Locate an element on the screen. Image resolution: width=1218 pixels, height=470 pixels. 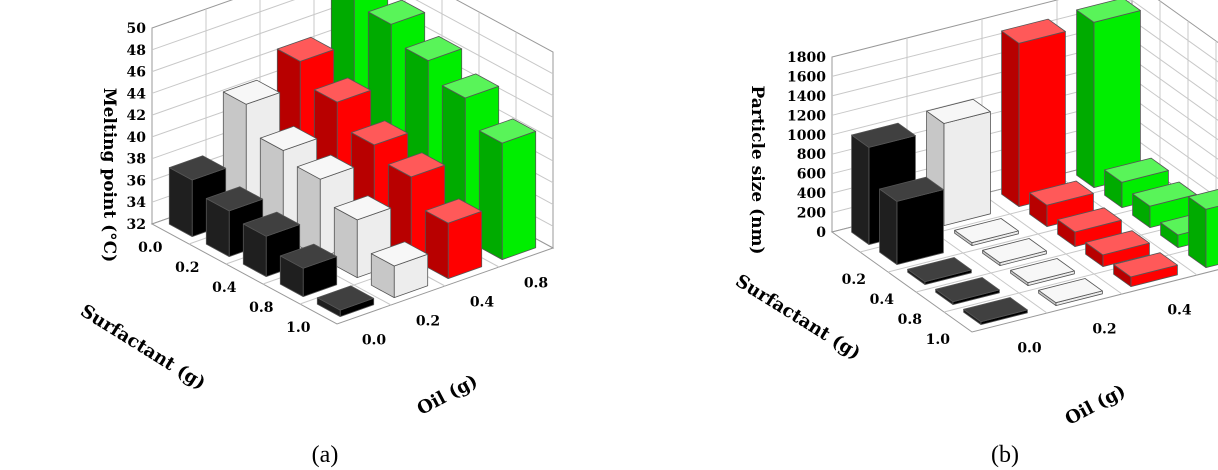
panel-label-b: (b) is located at coordinates (1005, 455).